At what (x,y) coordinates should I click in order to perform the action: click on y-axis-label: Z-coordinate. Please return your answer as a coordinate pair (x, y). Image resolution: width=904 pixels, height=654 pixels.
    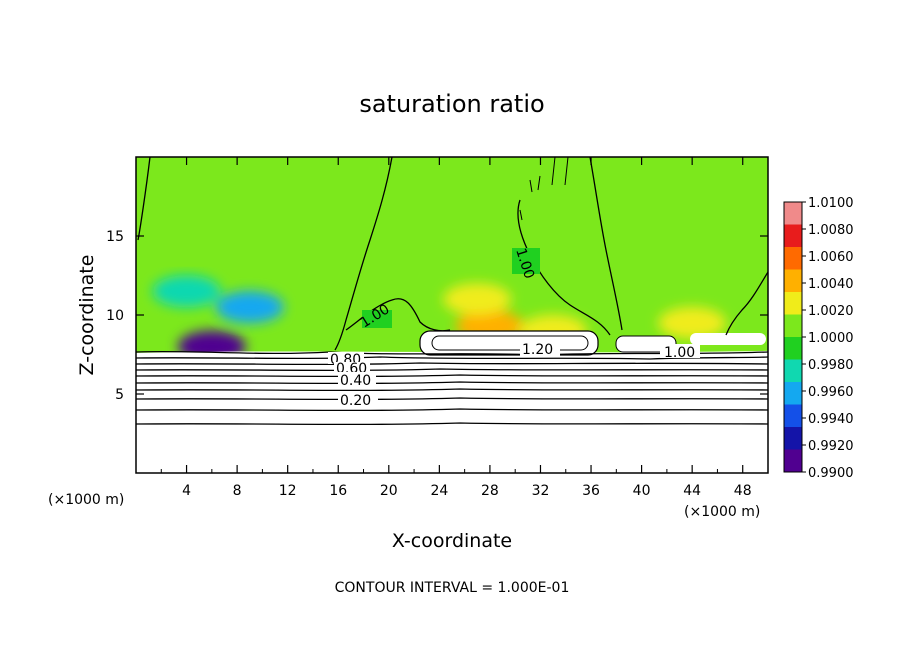
    Looking at the image, I should click on (87, 315).